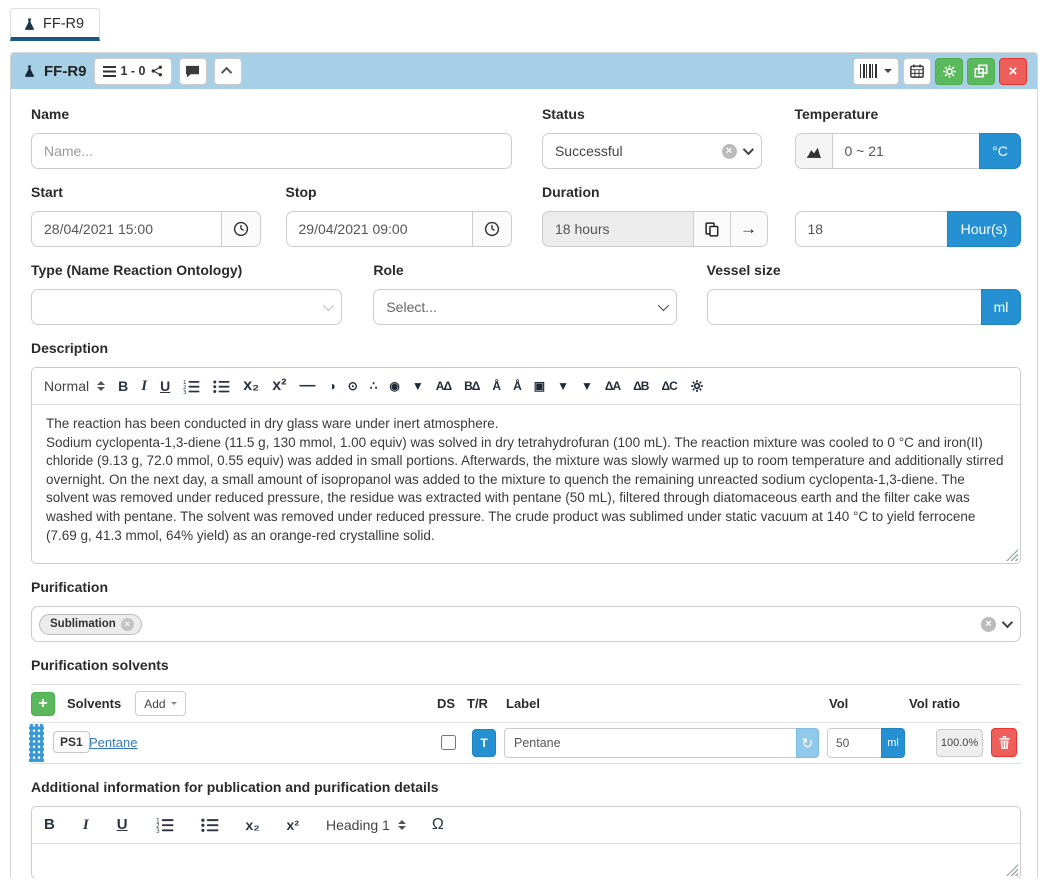  I want to click on comments-button, so click(192, 71).